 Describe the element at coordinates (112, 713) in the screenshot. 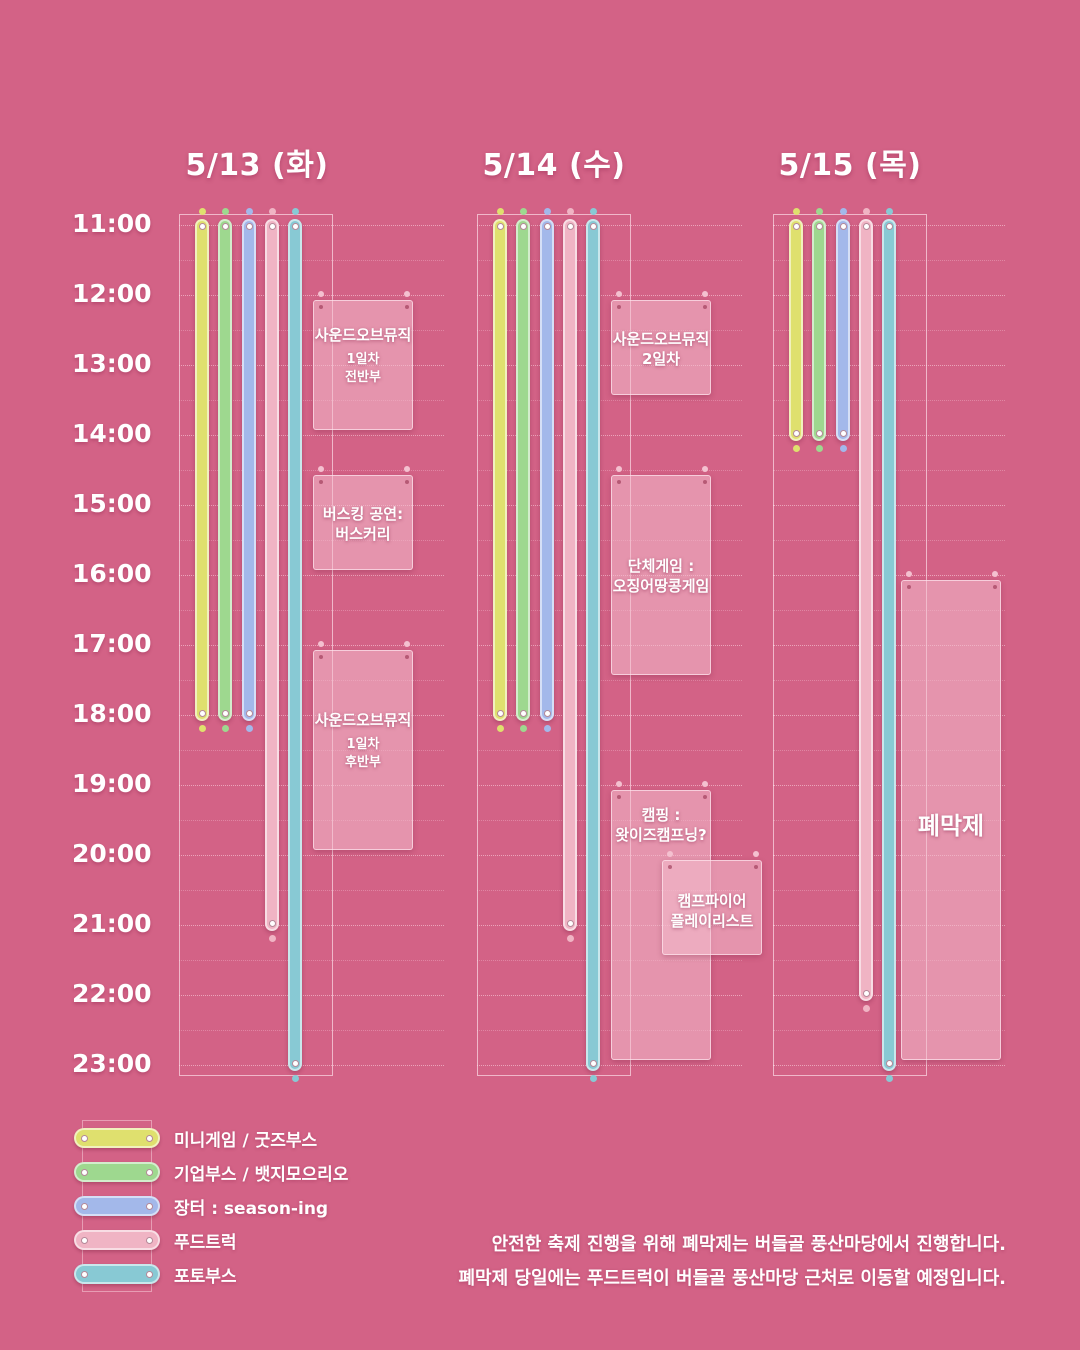

I see `time-label: 18:00` at that location.